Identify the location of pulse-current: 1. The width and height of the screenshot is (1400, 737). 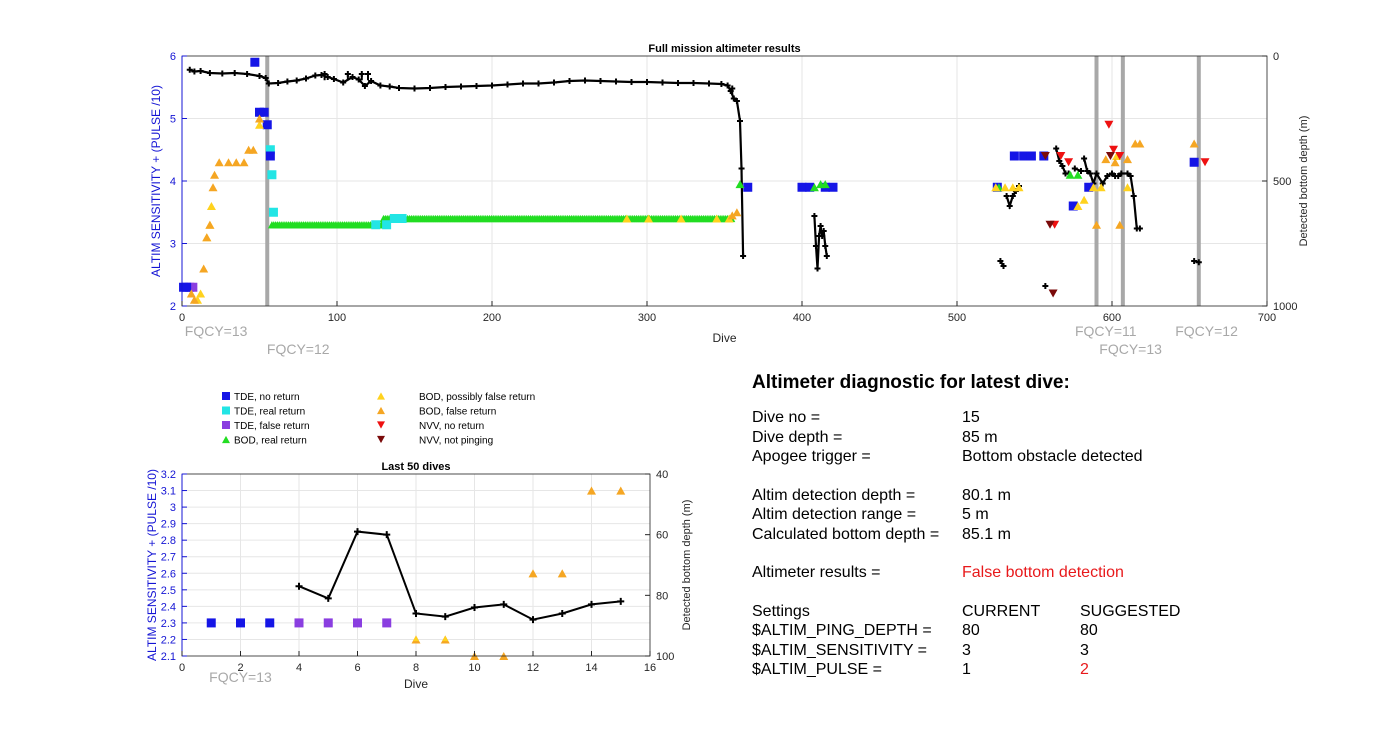
(966, 669).